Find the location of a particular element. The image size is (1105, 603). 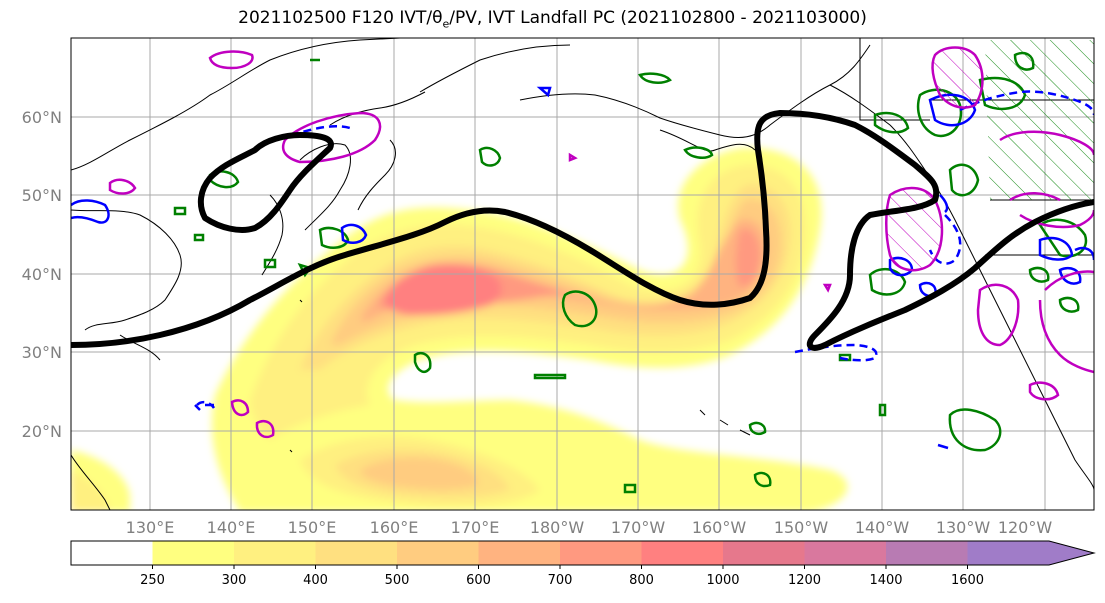

lon-label: 130°E is located at coordinates (150, 527).